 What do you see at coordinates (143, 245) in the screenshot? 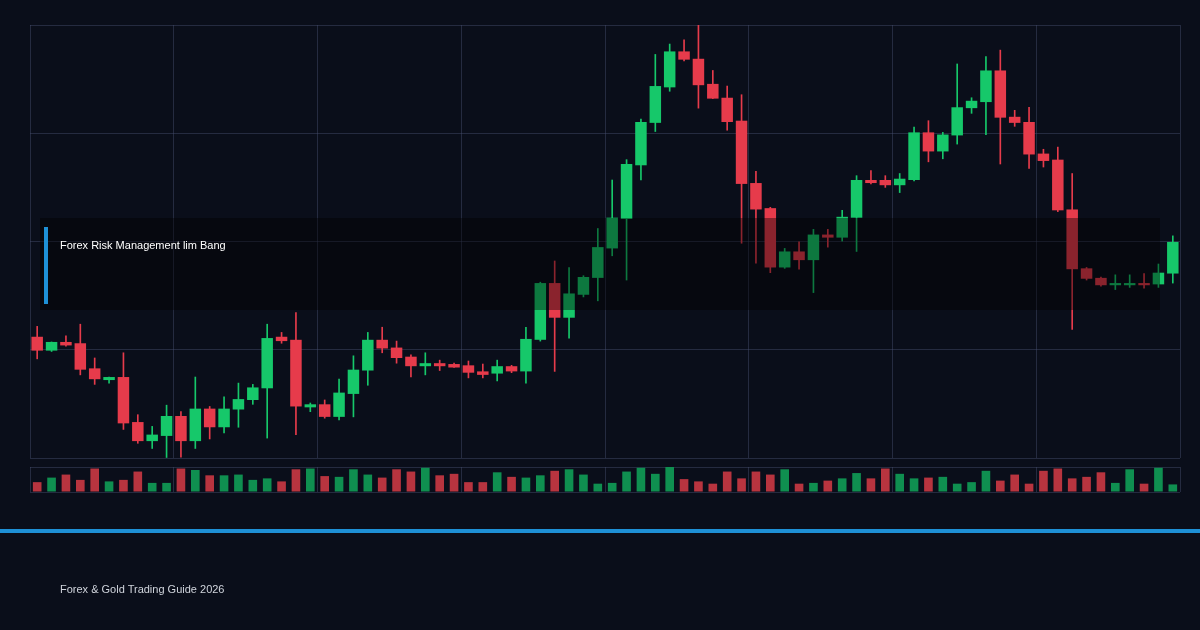
I see `text: Forex Risk Management lim Bang` at bounding box center [143, 245].